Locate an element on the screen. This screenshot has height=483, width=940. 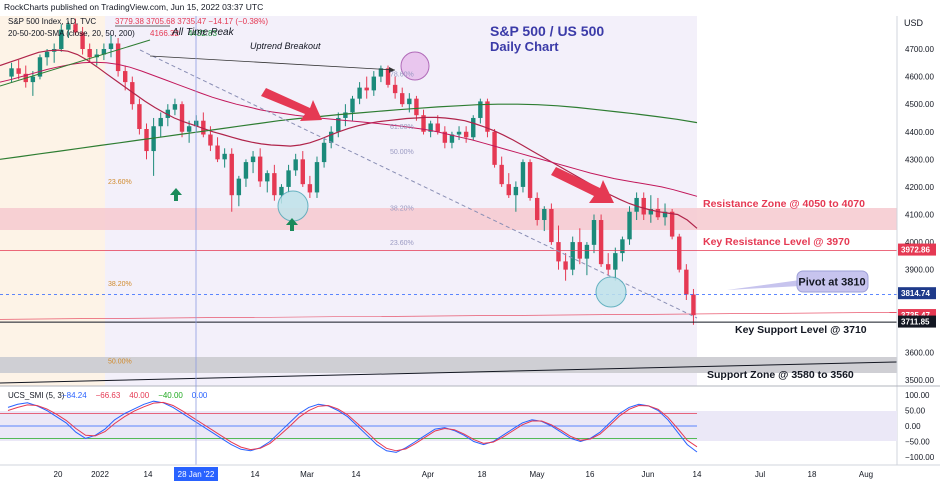
oscillator-label: UCS_SMI (5, 3) is located at coordinates (36, 395).